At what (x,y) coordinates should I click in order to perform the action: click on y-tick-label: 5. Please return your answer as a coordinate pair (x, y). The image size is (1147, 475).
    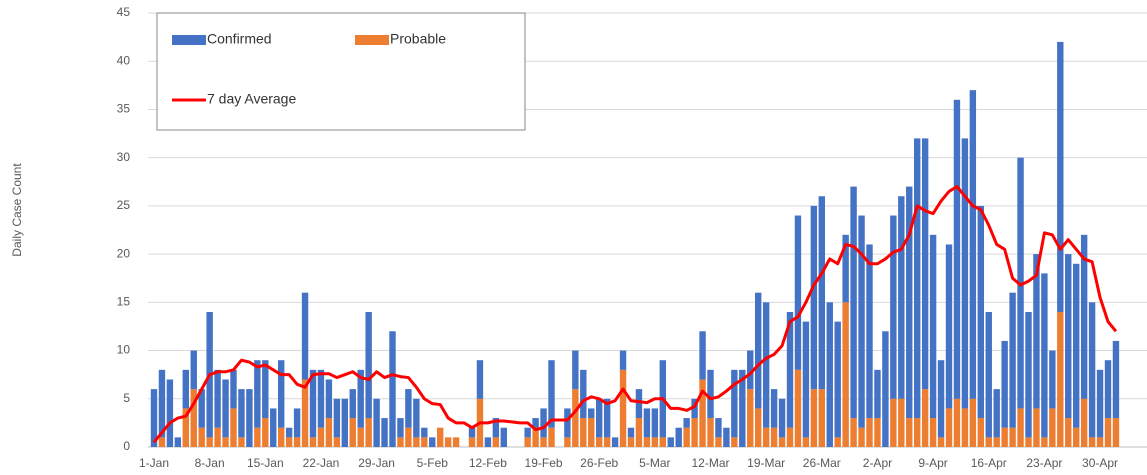
    Looking at the image, I should click on (126, 398).